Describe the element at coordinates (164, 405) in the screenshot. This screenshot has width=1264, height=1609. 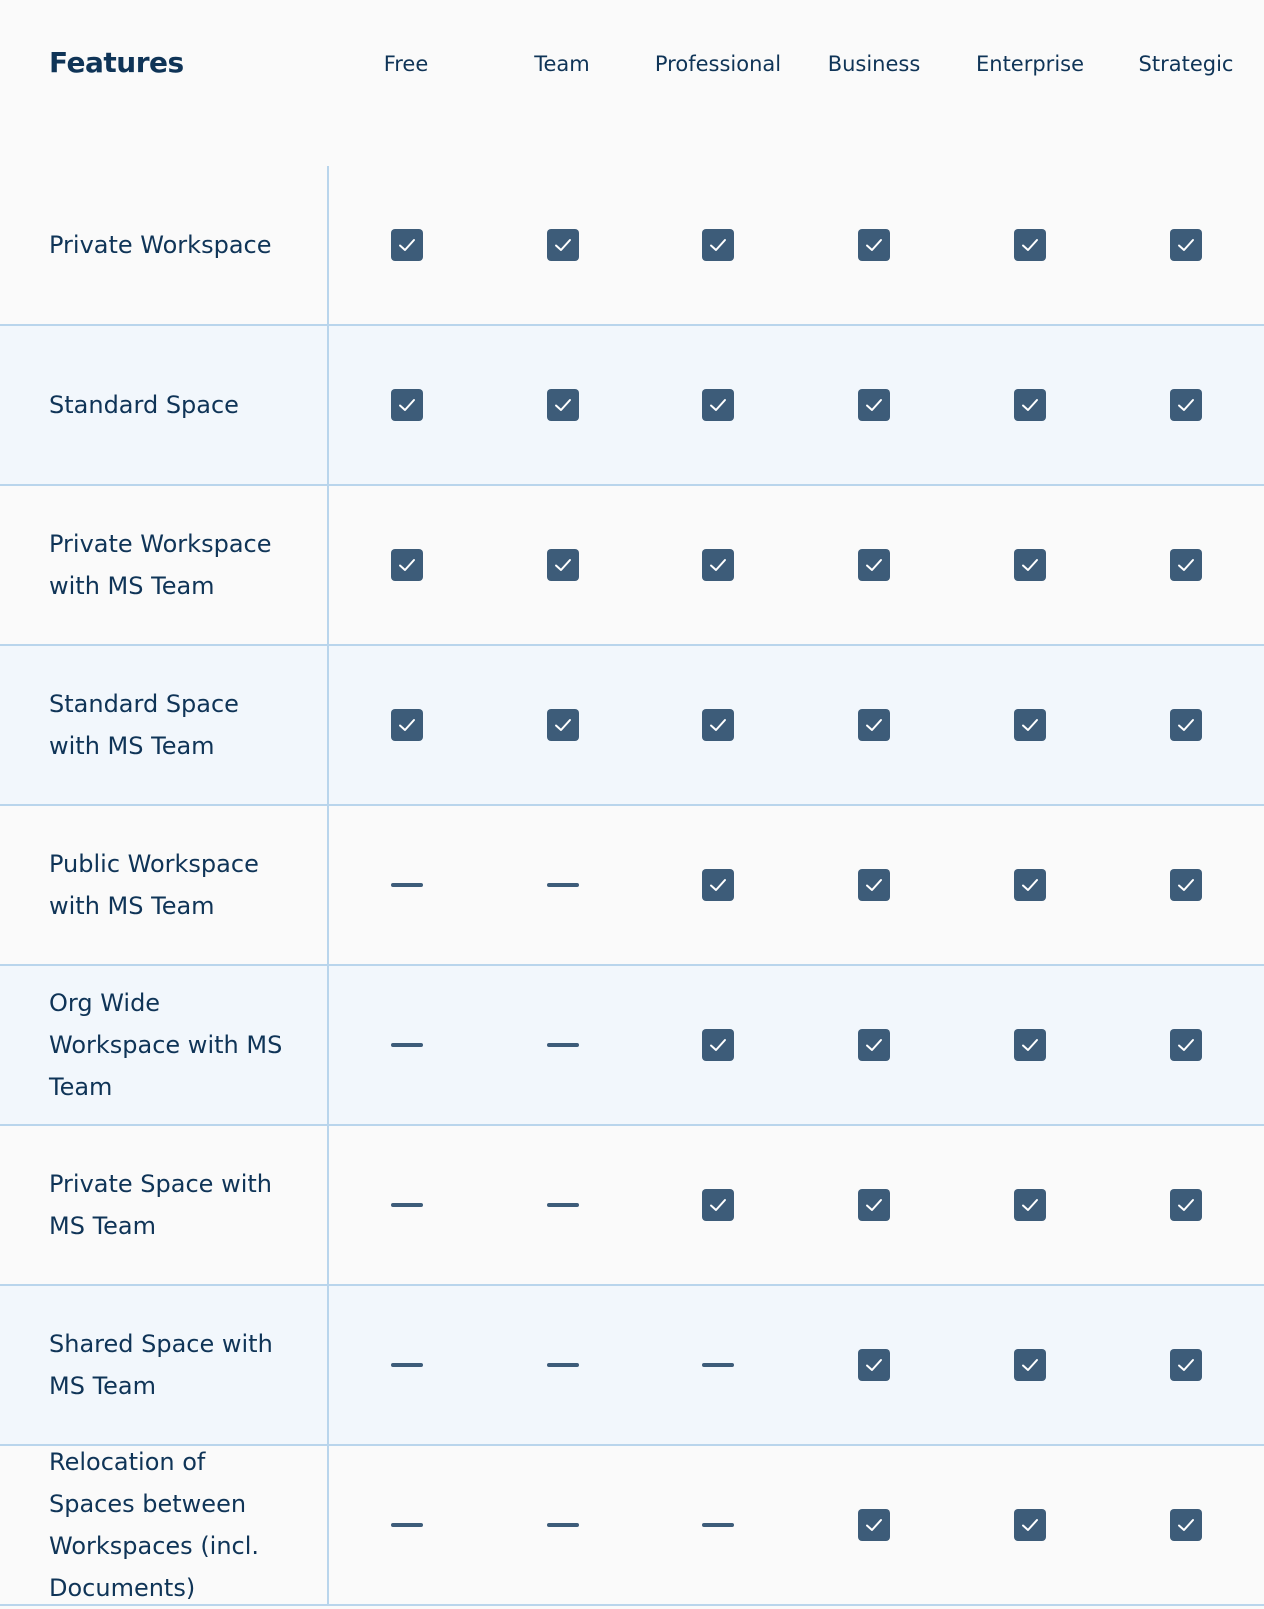
I see `feature-cell: Standard Space` at that location.